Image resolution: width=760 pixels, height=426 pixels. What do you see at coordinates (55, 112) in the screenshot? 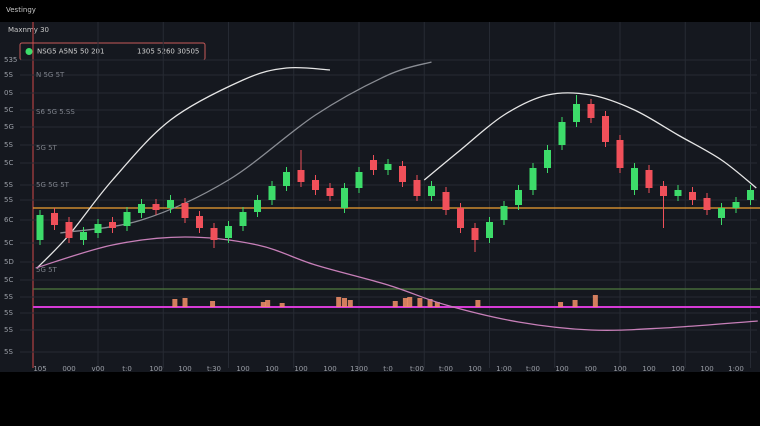
I see `annotation: S6 5G 5.SS` at bounding box center [55, 112].